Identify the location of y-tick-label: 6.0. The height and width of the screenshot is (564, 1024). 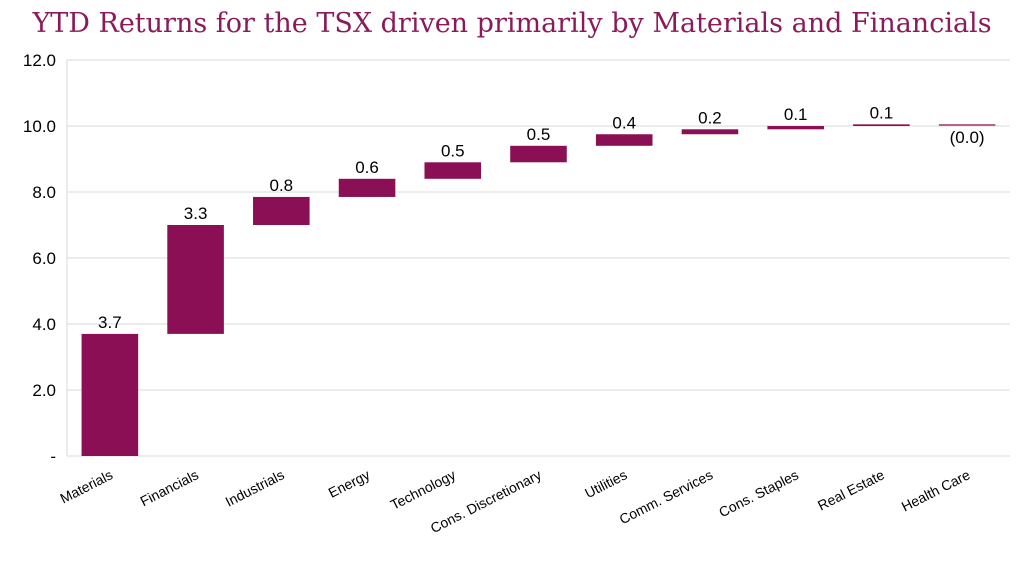
(44, 258).